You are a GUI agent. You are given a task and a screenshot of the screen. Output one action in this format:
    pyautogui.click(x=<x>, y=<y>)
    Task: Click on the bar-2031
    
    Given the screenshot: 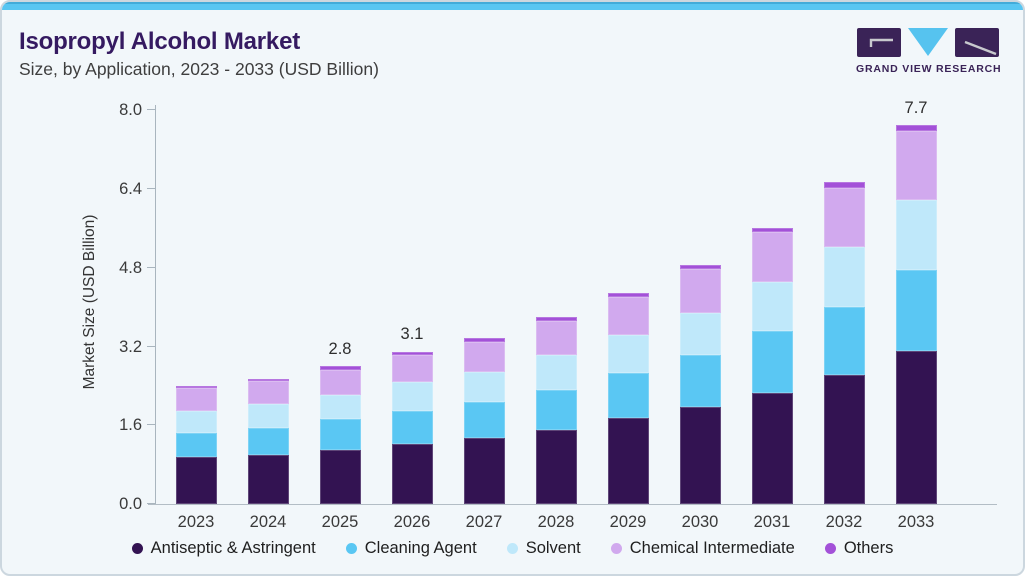 What is the action you would take?
    pyautogui.click(x=772, y=365)
    